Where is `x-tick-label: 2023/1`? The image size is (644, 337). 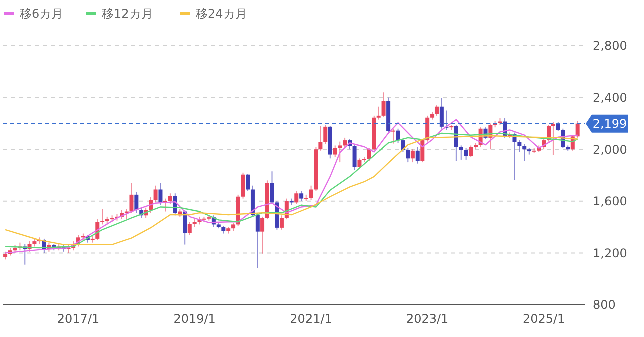
x-tick-label: 2023/1 is located at coordinates (427, 319).